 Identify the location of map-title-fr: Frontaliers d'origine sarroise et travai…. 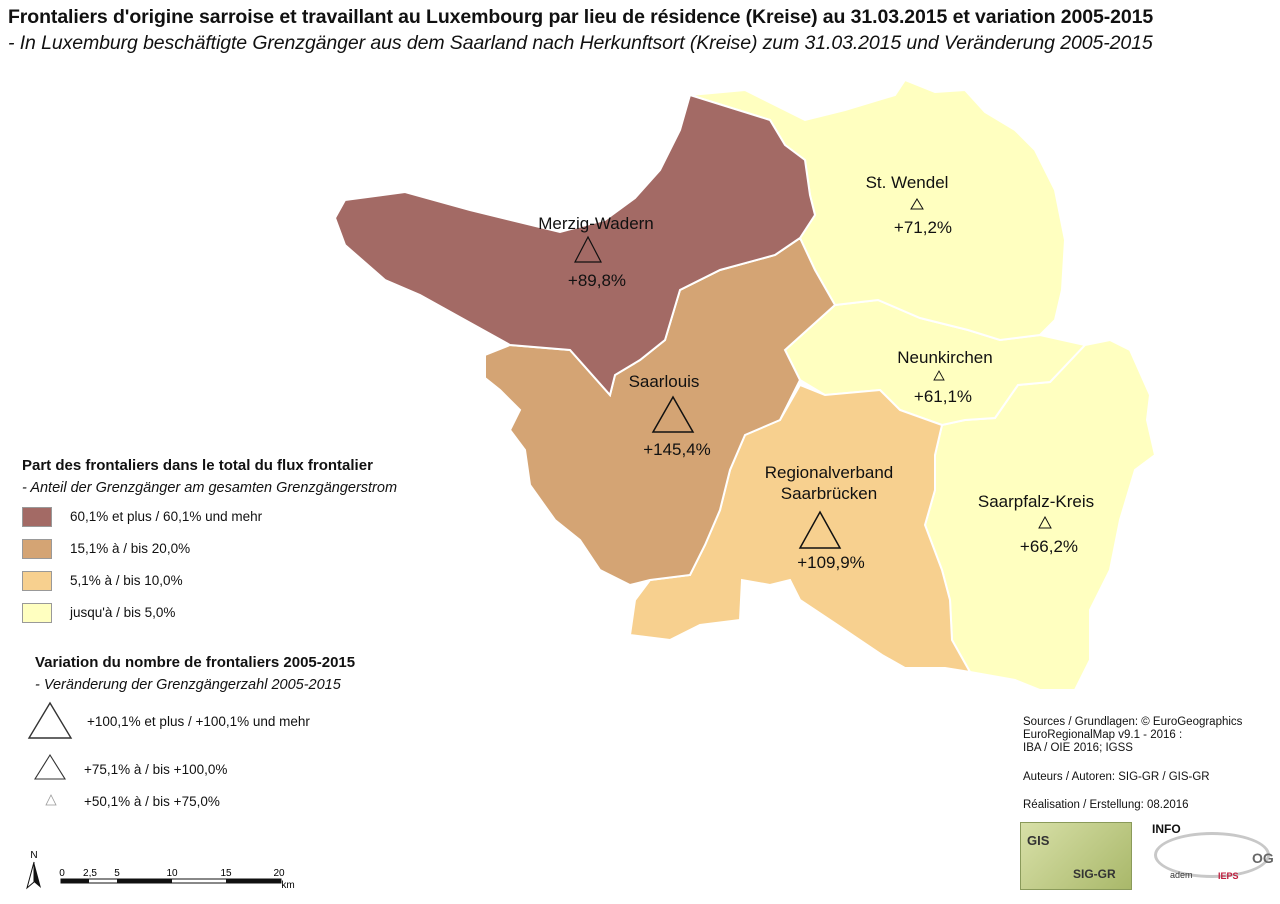
(581, 17).